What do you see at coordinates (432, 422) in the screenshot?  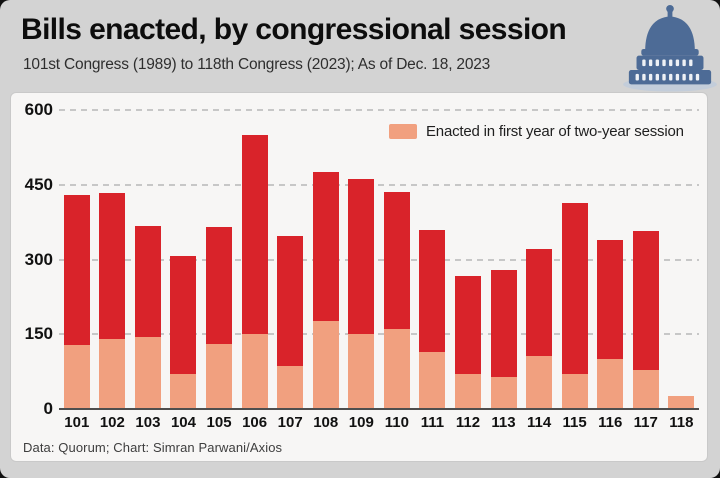 I see `x-tick-label-111: 111` at bounding box center [432, 422].